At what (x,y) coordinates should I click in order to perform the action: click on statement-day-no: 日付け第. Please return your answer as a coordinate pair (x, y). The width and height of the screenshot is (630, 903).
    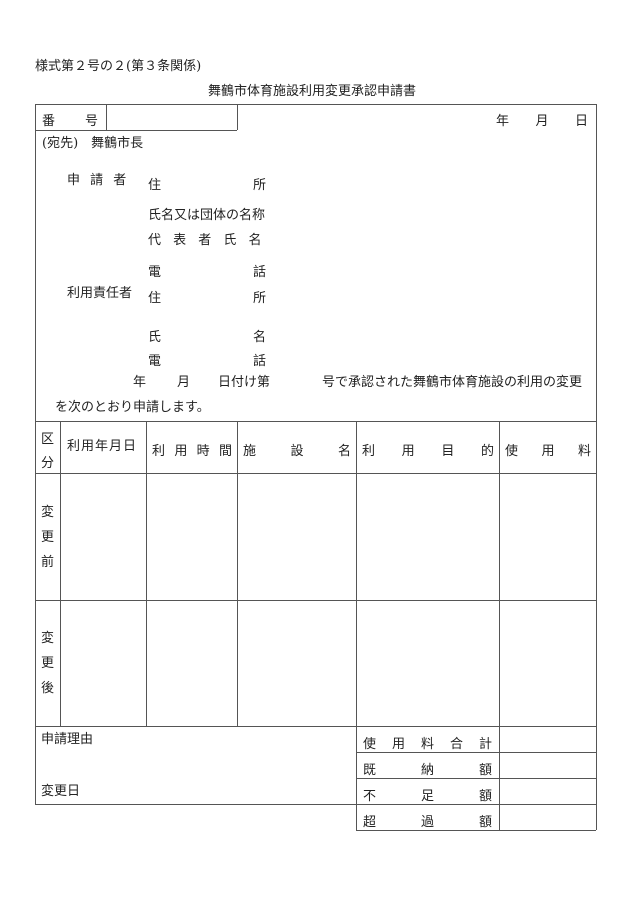
    Looking at the image, I should click on (244, 382).